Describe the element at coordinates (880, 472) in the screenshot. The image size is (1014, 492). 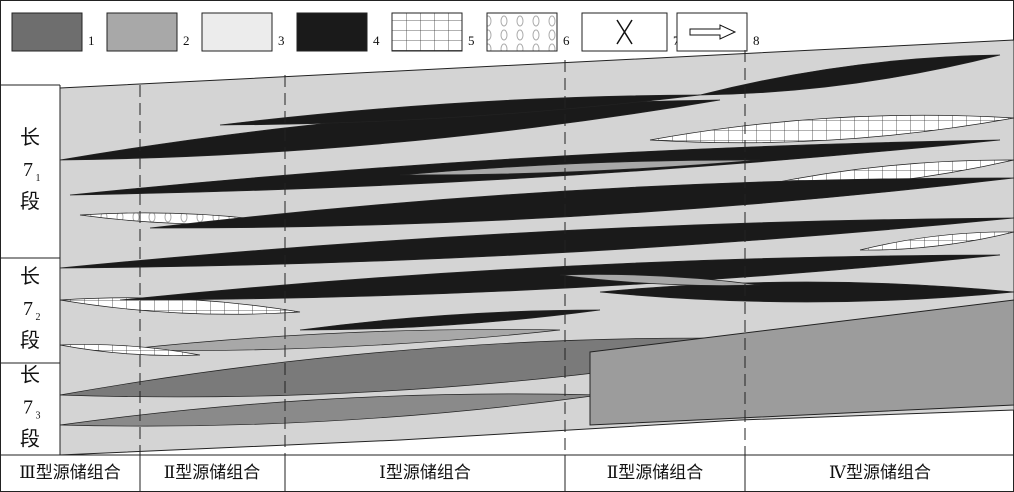
I see `combination-label: Ⅳ型源储组合` at that location.